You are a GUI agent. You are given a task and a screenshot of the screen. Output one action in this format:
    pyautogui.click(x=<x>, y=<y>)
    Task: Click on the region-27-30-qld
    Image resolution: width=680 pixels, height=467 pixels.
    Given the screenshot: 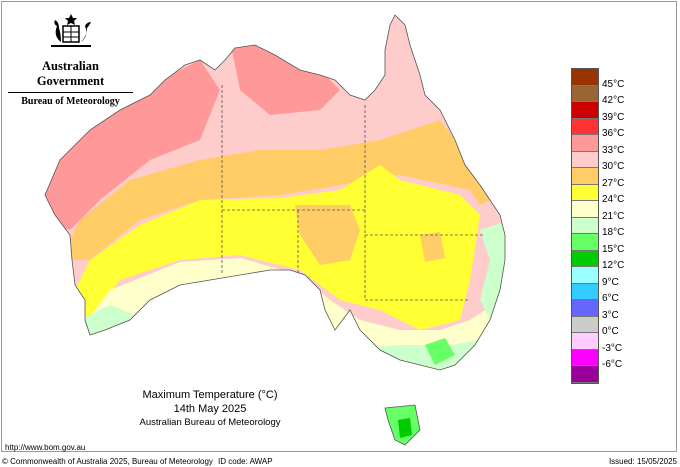 What is the action you would take?
    pyautogui.click(x=432, y=247)
    